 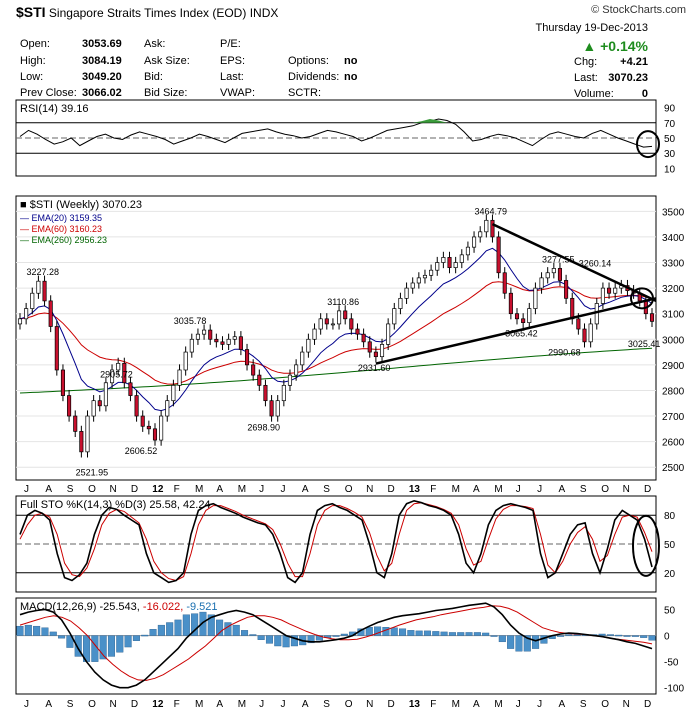 I want to click on rsi-tick-10: 10, so click(x=670, y=169).